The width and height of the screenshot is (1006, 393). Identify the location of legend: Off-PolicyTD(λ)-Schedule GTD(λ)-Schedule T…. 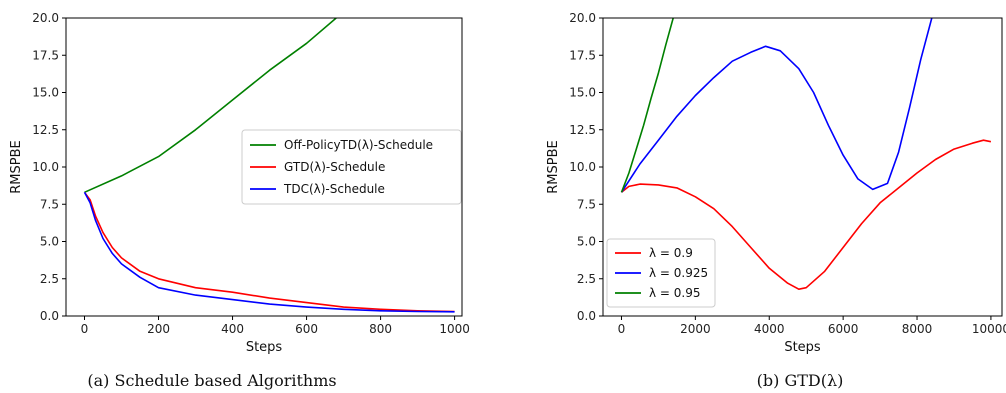
(351, 167).